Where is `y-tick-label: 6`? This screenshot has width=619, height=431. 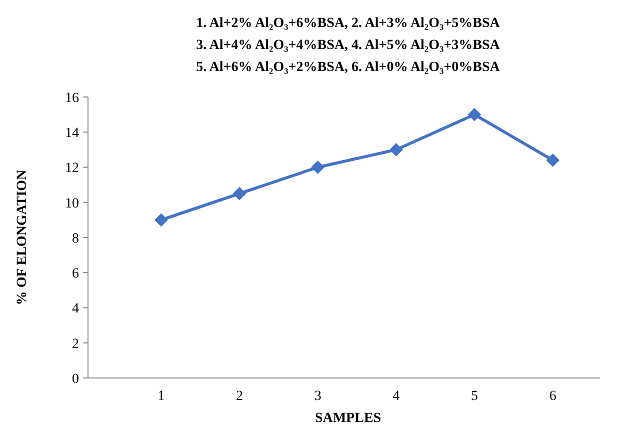
y-tick-label: 6 is located at coordinates (75, 274).